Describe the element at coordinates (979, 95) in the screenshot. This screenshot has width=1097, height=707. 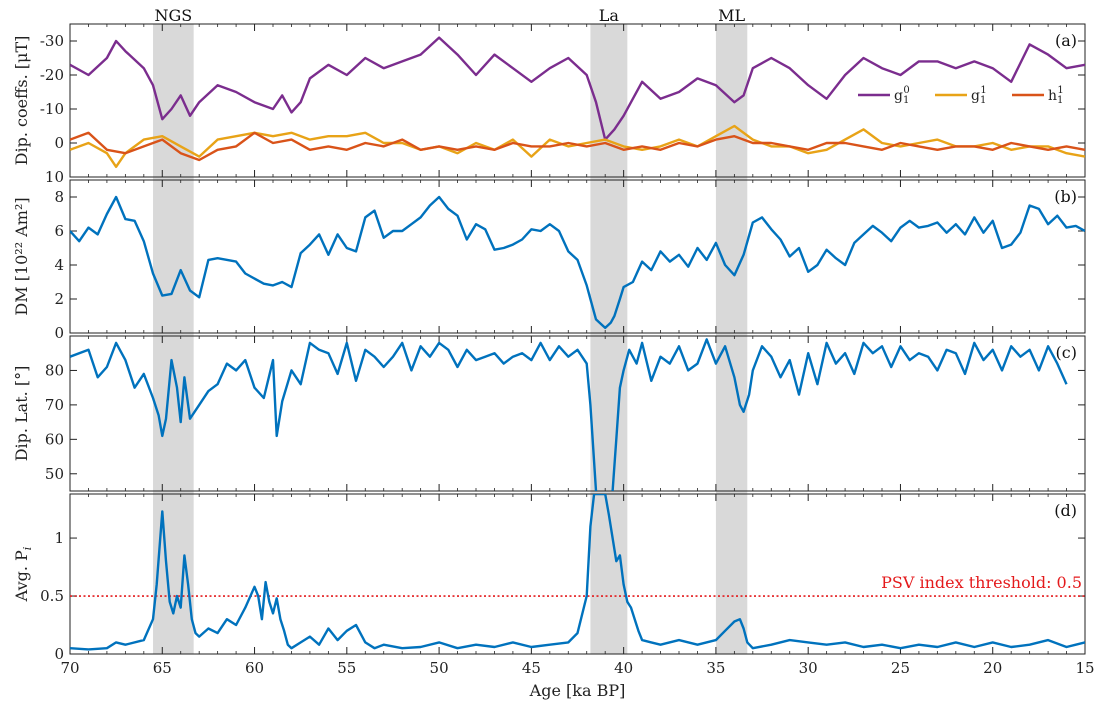
I see `legend-label-g11: g11` at that location.